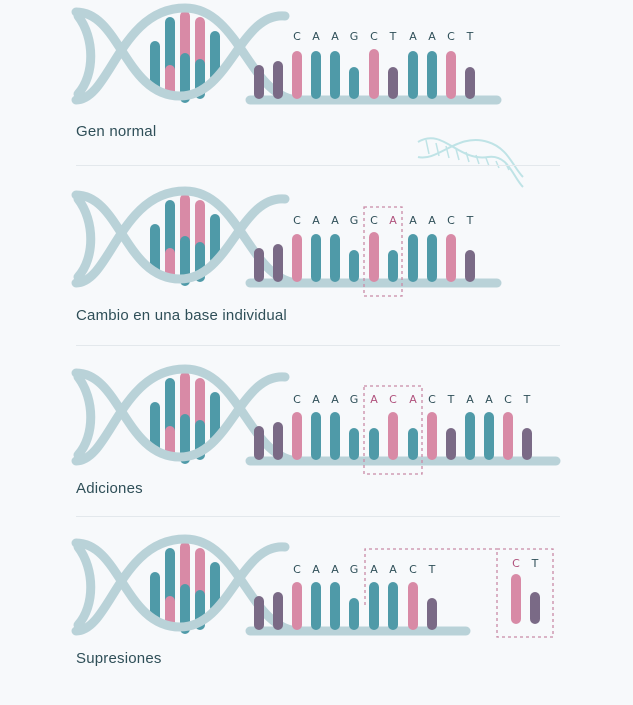 The height and width of the screenshot is (705, 633). I want to click on caption-cambio-base: Cambio en una base individual, so click(181, 315).